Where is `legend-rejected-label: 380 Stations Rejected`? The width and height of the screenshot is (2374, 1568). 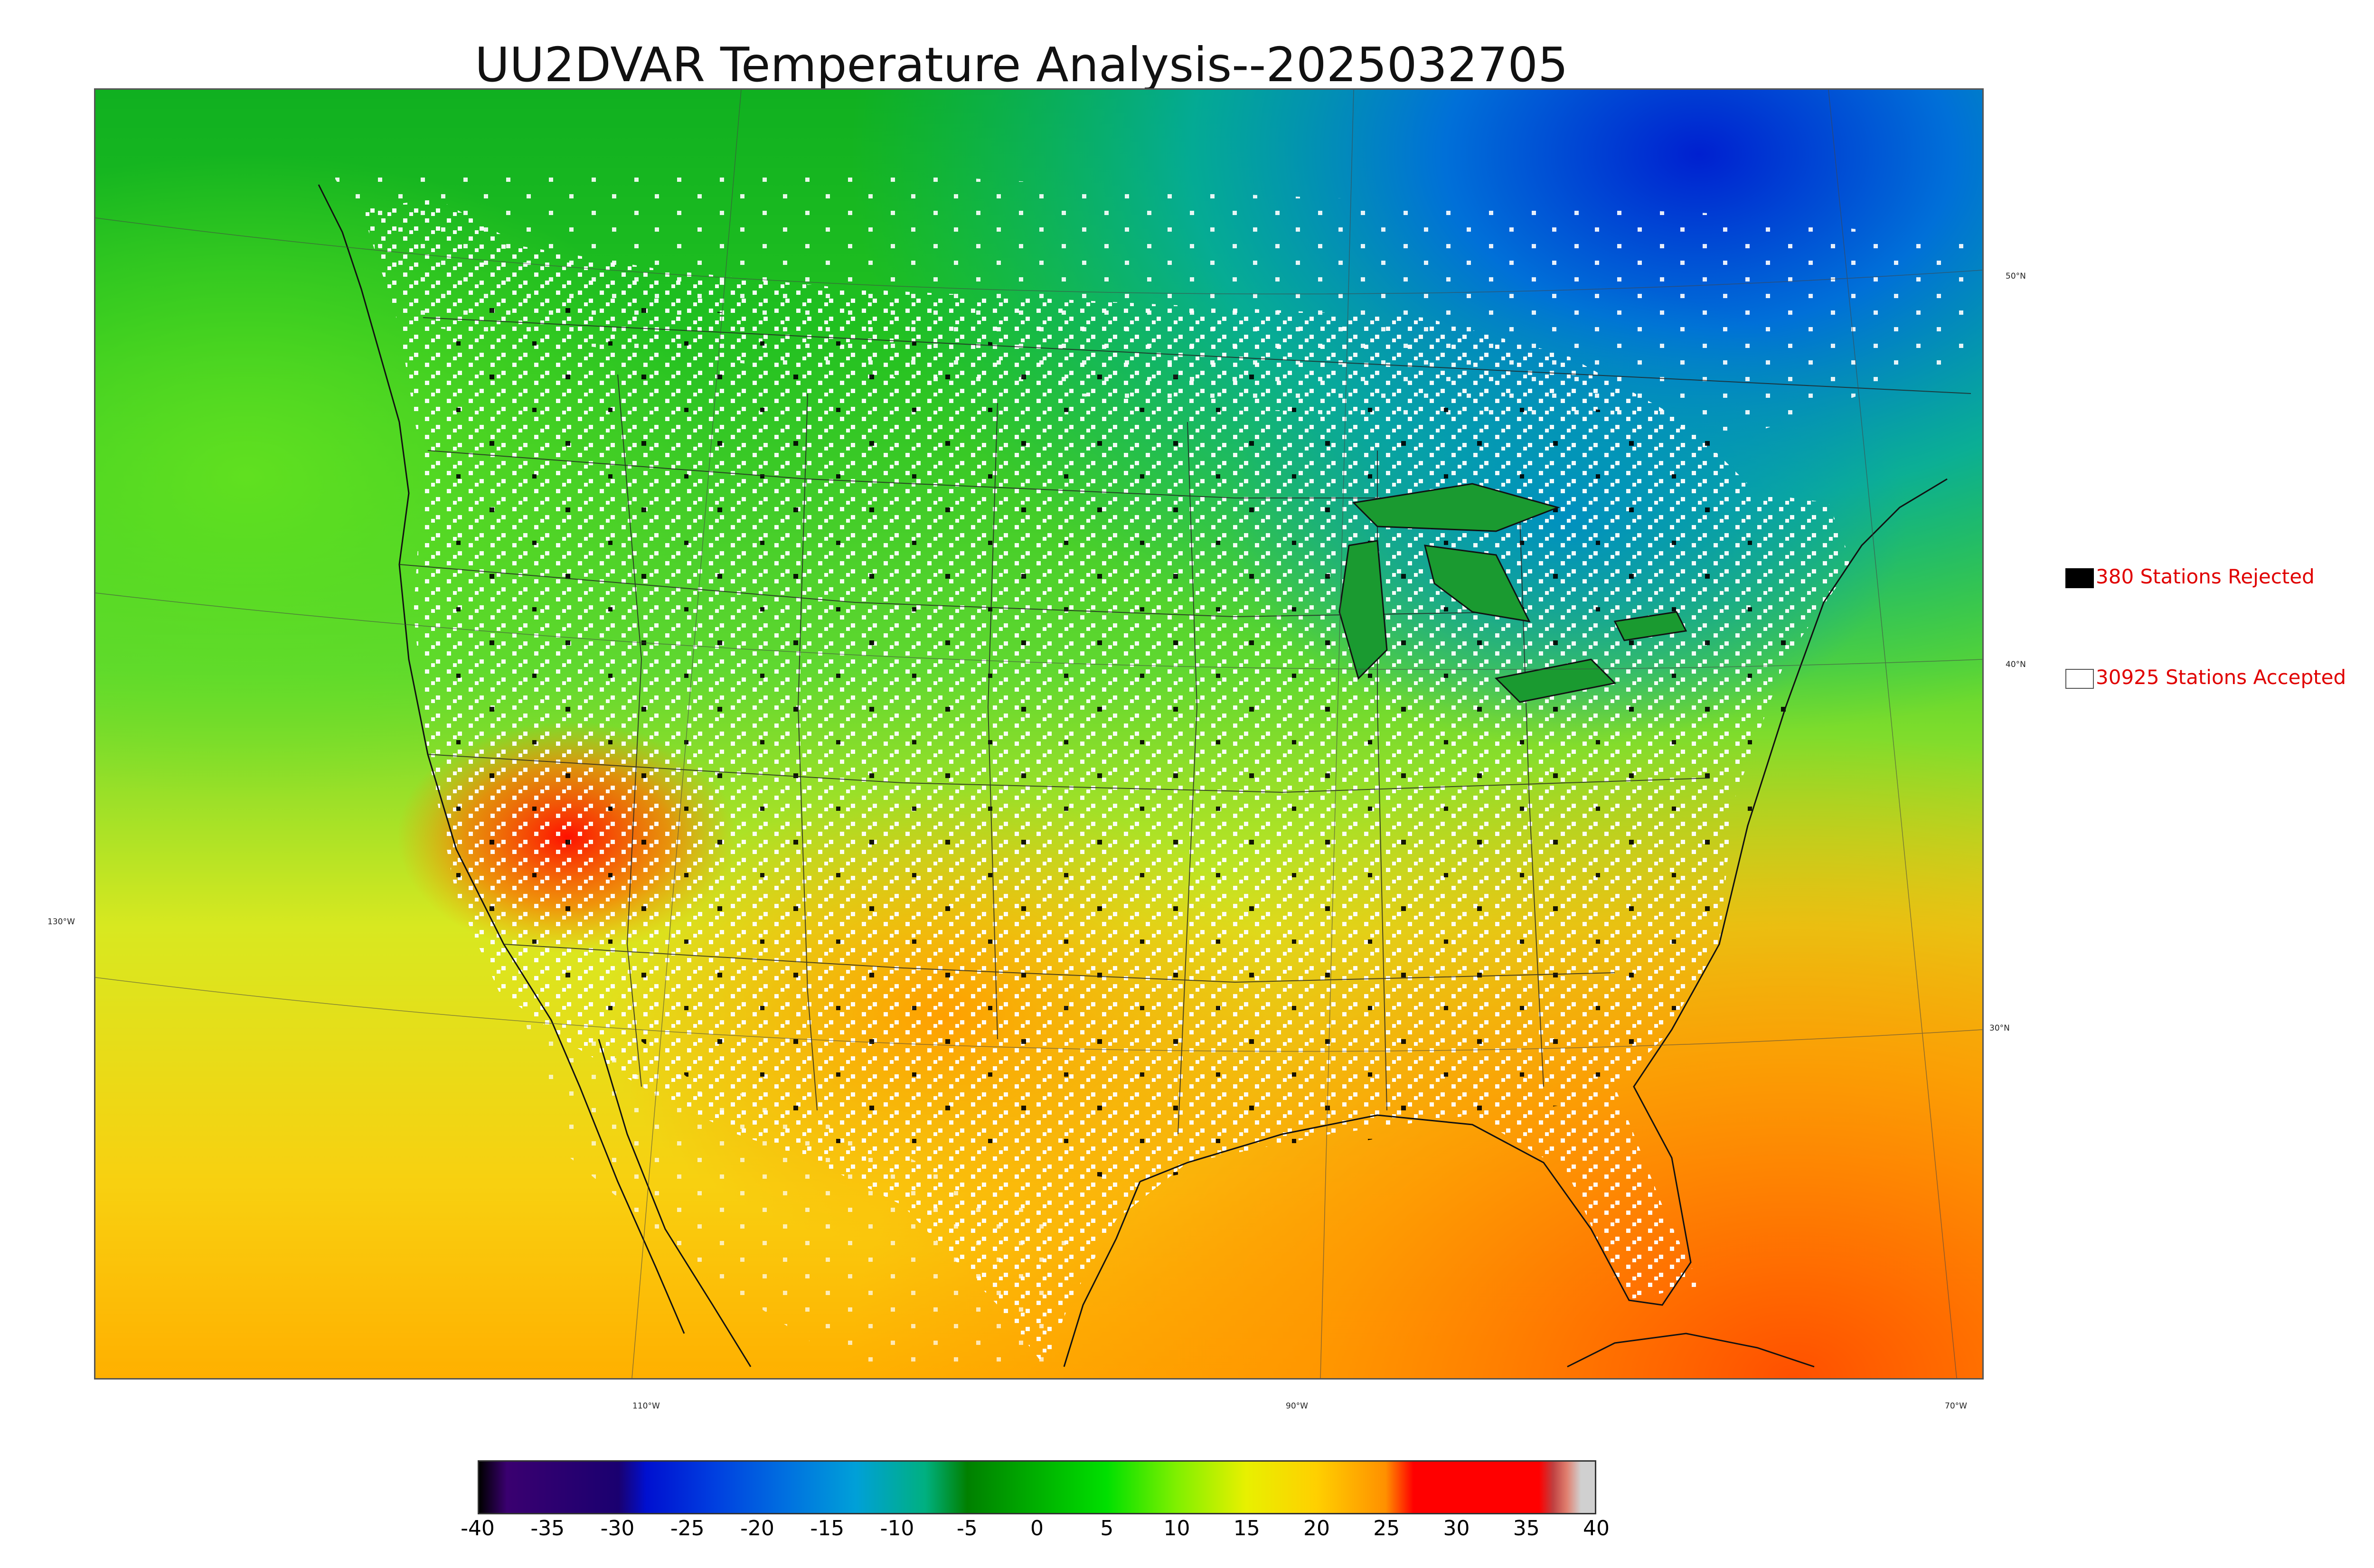
legend-rejected-label: 380 Stations Rejected is located at coordinates (2205, 577).